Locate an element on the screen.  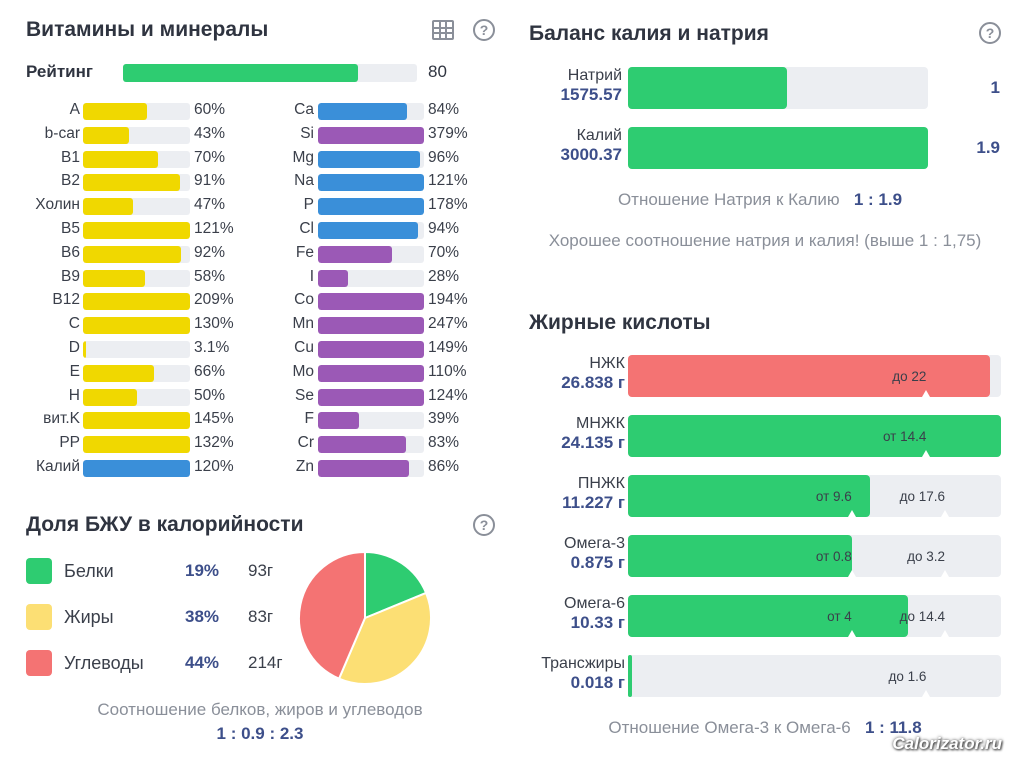
vitamin-row: B5 121% is located at coordinates (117, 230).